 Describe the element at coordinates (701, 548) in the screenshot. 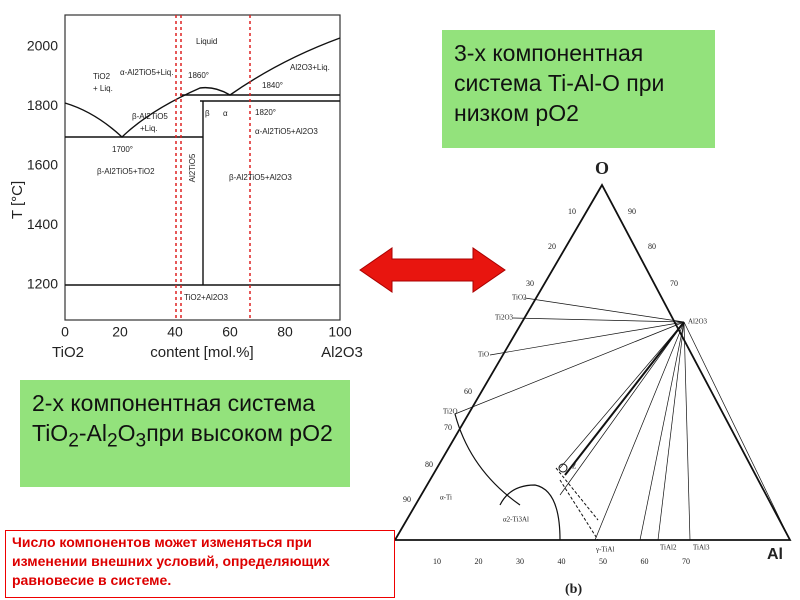

I see `phase-label: TiAl3` at that location.